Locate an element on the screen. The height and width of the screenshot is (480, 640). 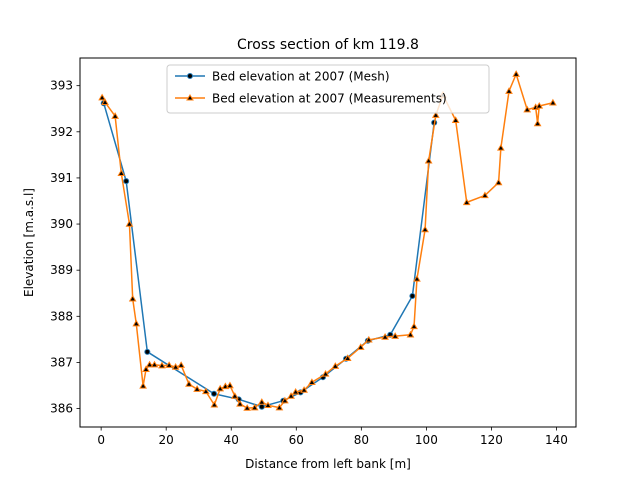
y-tick-label: 387 is located at coordinates (61, 362).